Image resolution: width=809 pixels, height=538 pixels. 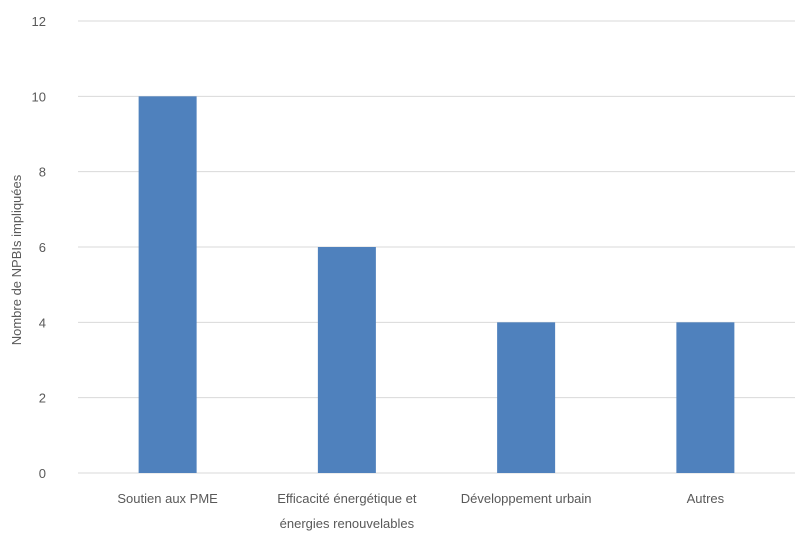 What do you see at coordinates (42, 473) in the screenshot?
I see `y-tick-label: 0` at bounding box center [42, 473].